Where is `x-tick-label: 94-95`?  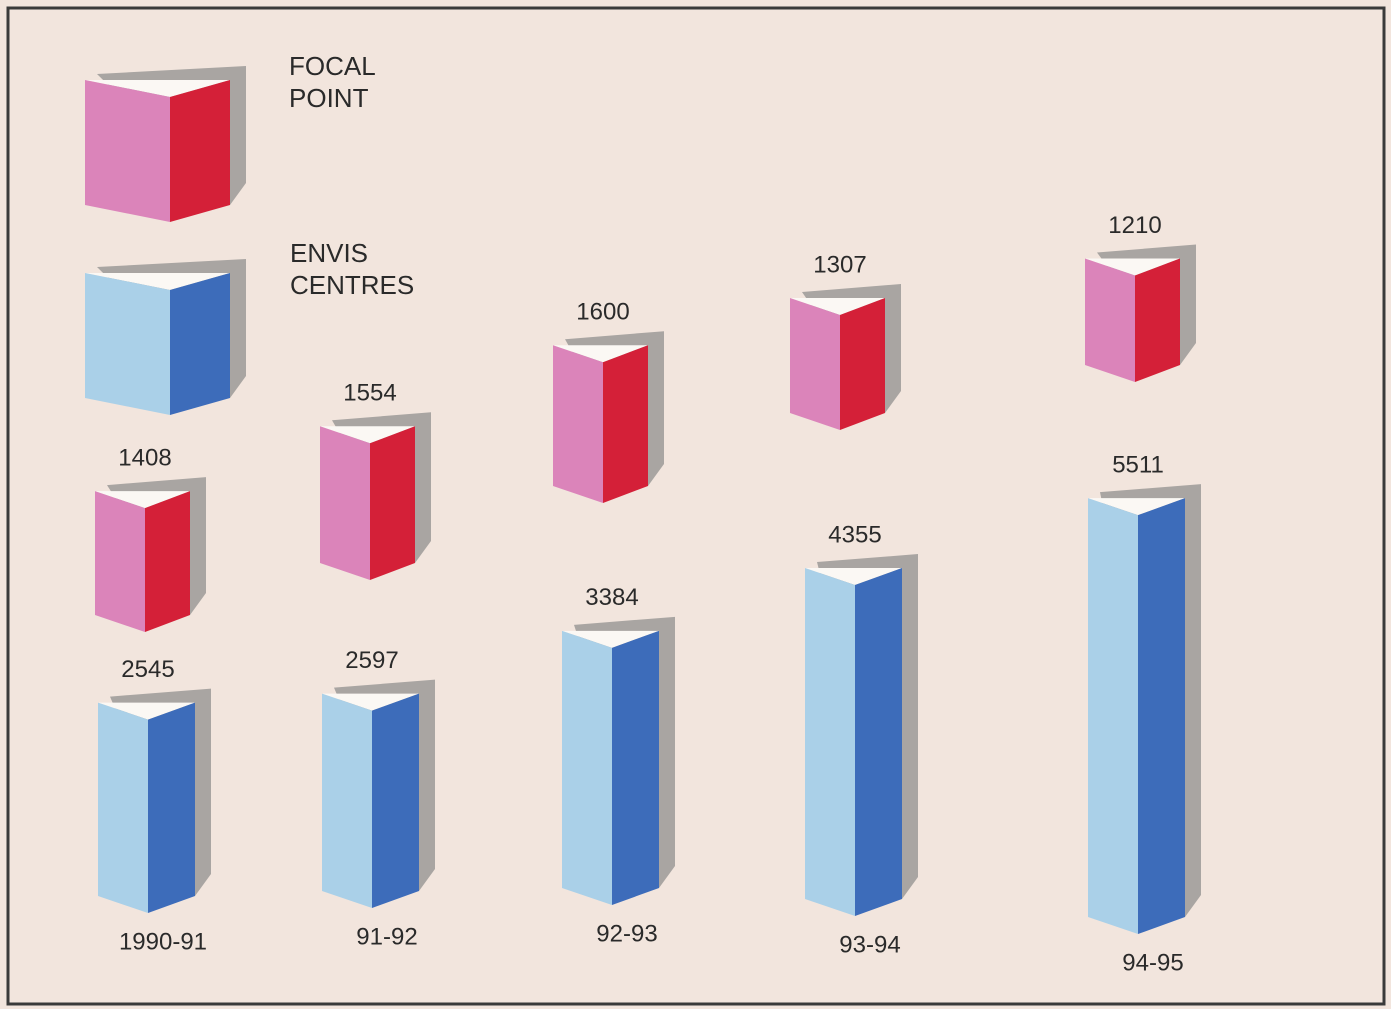 x-tick-label: 94-95 is located at coordinates (1152, 962).